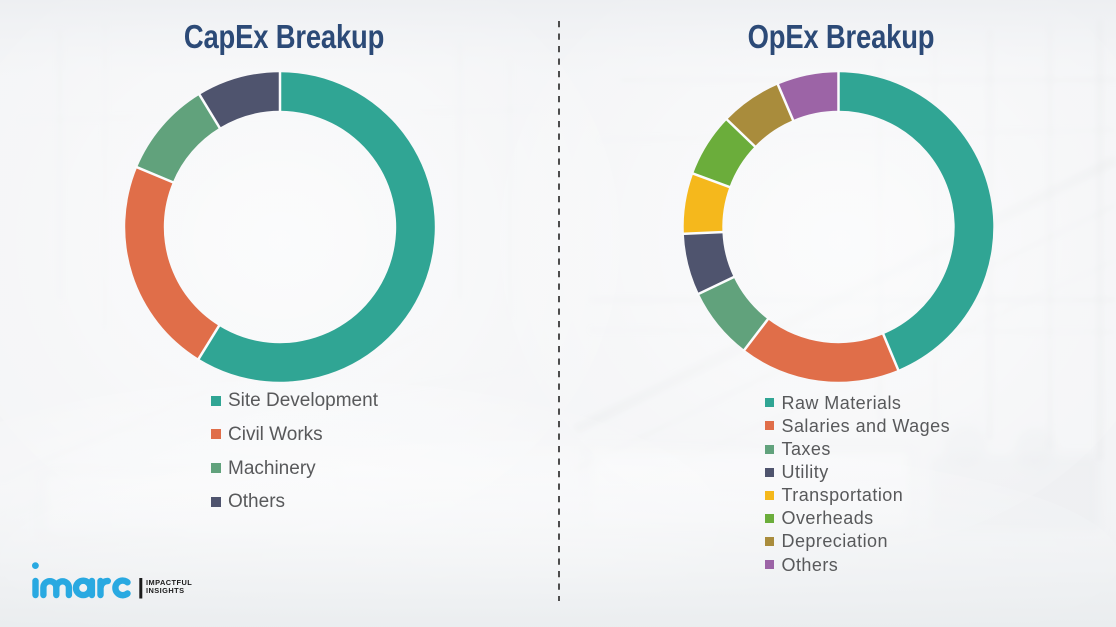 Image resolution: width=1116 pixels, height=627 pixels. I want to click on legend-item-taxes: Taxes, so click(797, 449).